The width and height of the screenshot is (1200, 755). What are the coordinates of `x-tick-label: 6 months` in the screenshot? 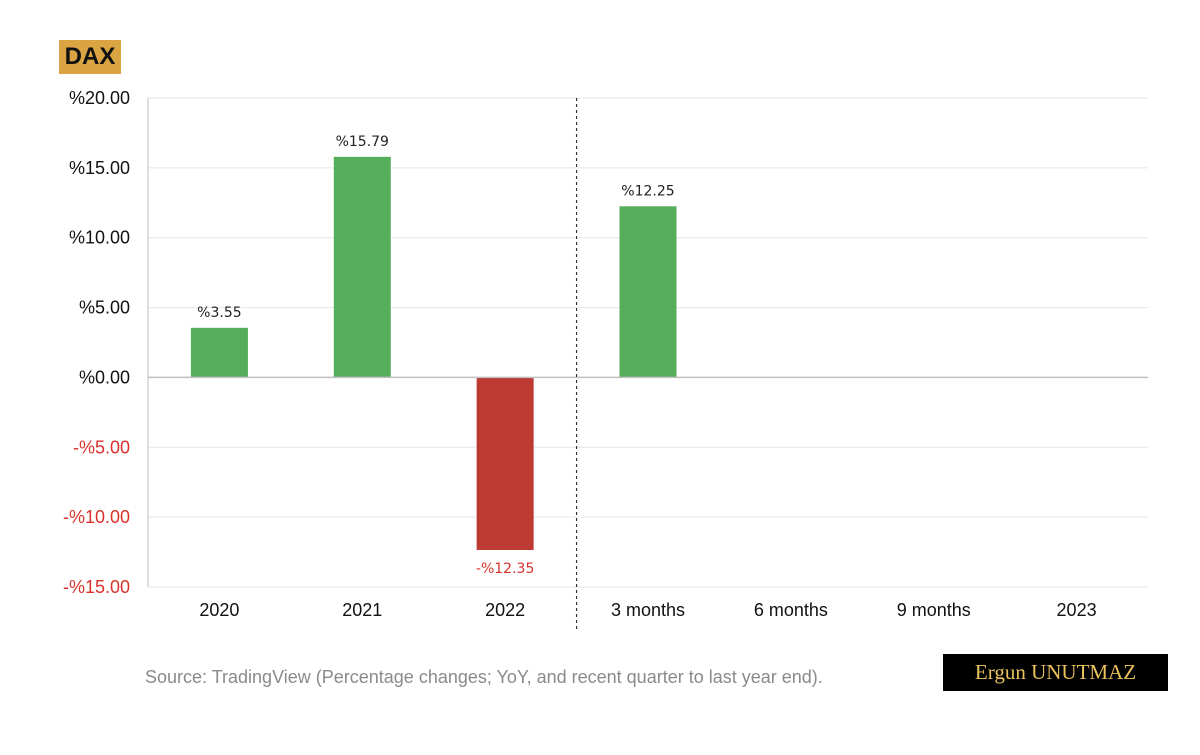 It's located at (791, 610).